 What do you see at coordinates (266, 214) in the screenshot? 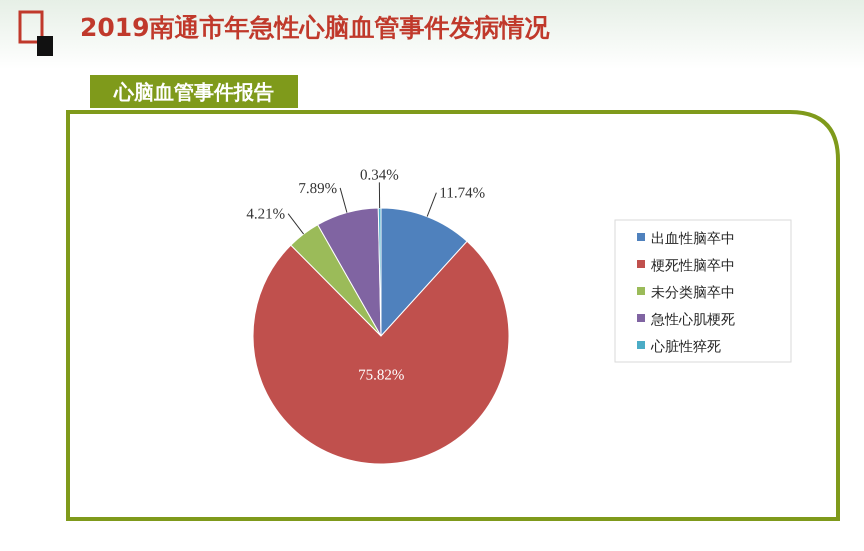
I see `data-label: 4.21%` at bounding box center [266, 214].